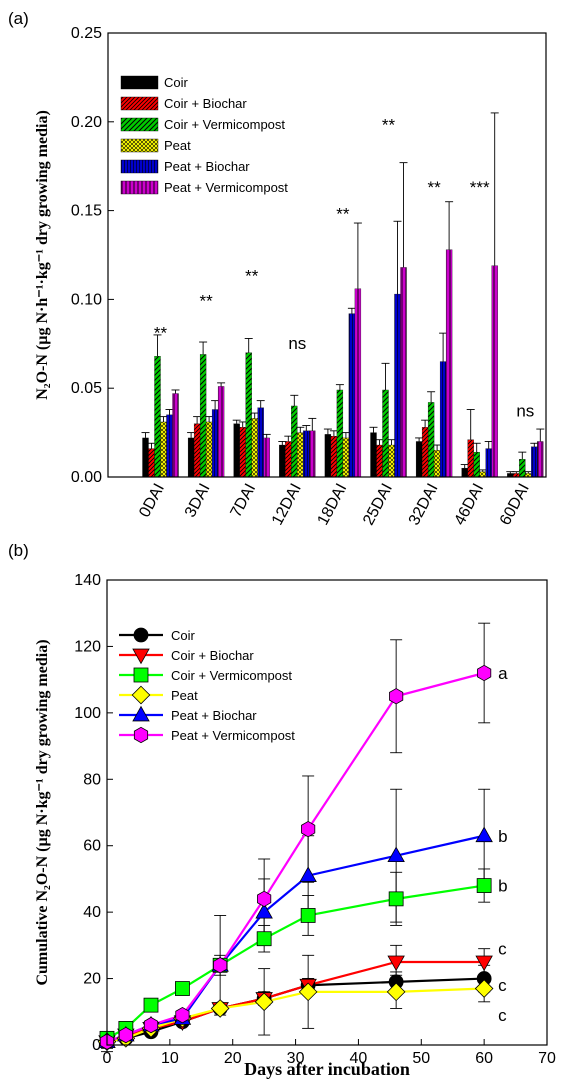 Image resolution: width=561 pixels, height=1080 pixels. What do you see at coordinates (233, 1058) in the screenshot?
I see `x-tick-label: 20` at bounding box center [233, 1058].